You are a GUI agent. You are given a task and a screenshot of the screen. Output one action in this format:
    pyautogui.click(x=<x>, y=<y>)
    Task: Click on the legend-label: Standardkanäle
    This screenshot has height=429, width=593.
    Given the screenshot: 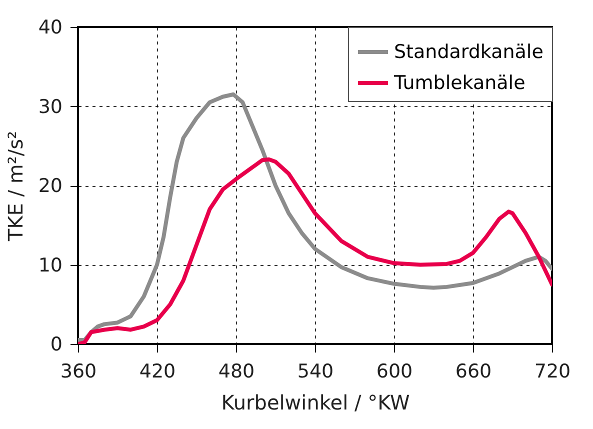 What is the action you would take?
    pyautogui.click(x=469, y=52)
    